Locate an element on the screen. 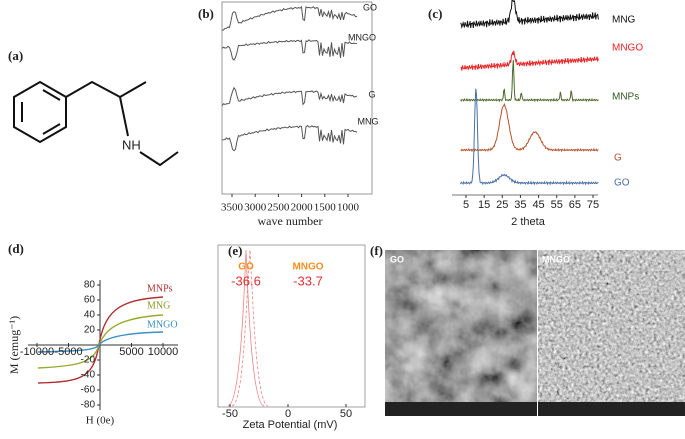 This screenshot has width=685, height=439. y-tick-label: 20 is located at coordinates (90, 330).